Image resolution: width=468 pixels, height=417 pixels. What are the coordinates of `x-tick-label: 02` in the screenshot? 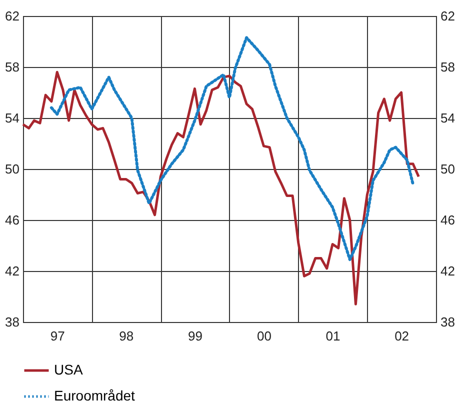 It's located at (402, 336).